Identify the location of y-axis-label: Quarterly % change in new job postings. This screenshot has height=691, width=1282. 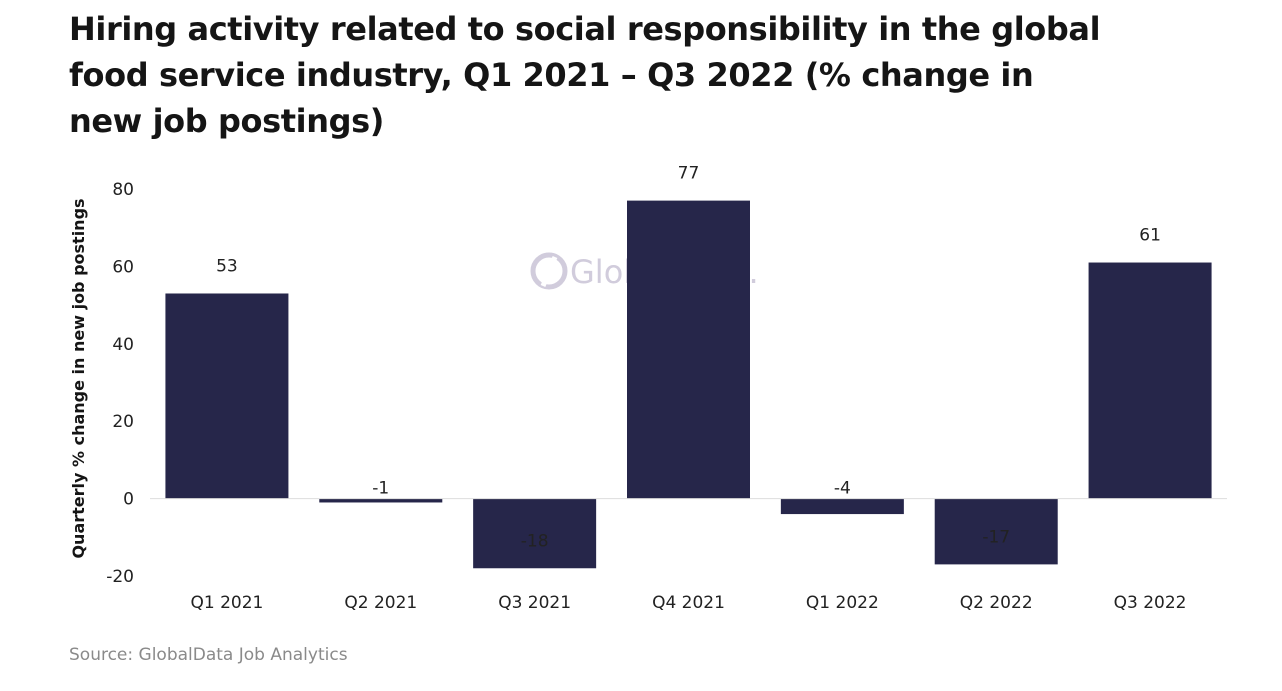
(78, 378).